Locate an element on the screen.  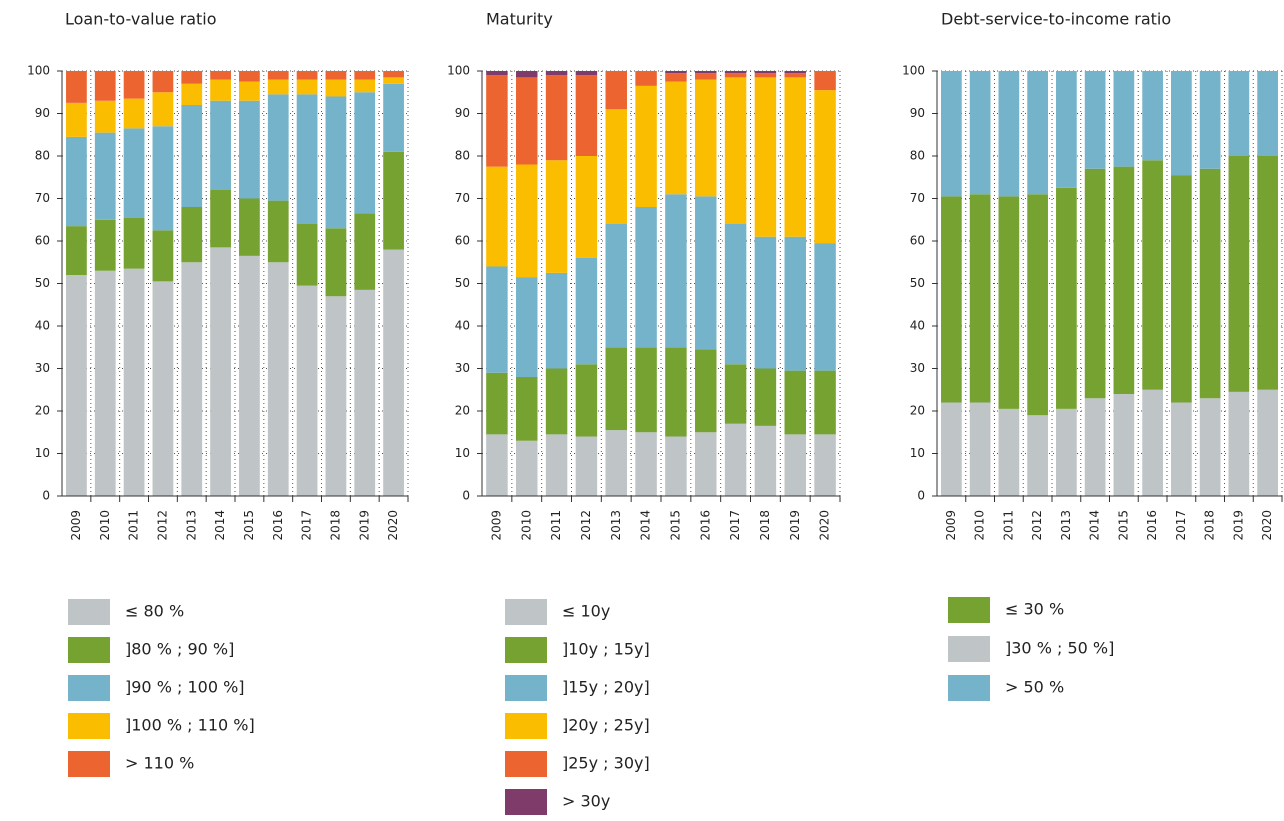
y-tick-label: 100 is located at coordinates (38, 71).